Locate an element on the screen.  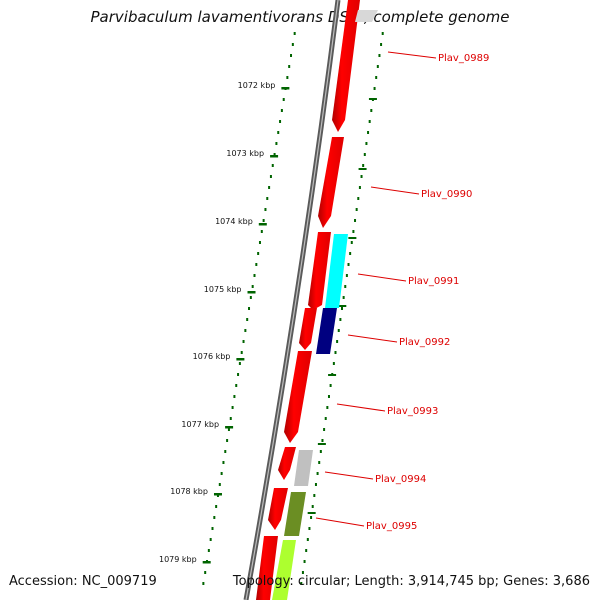
gene-label: Plav_0994 is located at coordinates (400, 479).